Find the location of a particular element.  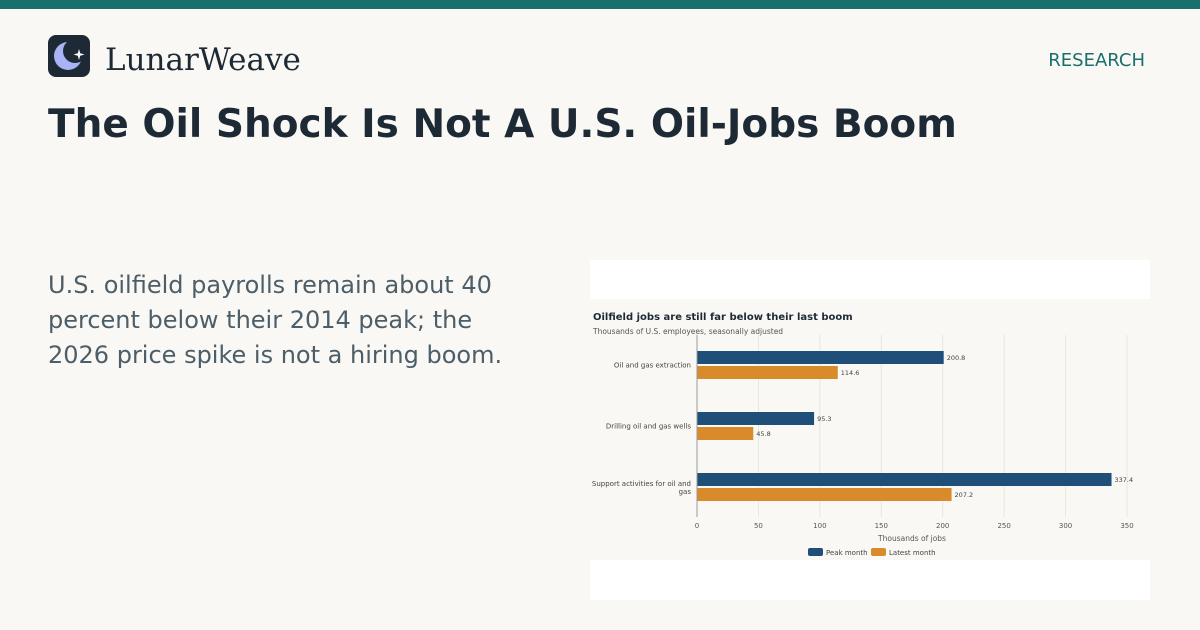

crescent-moon-star-icon is located at coordinates (70, 54).